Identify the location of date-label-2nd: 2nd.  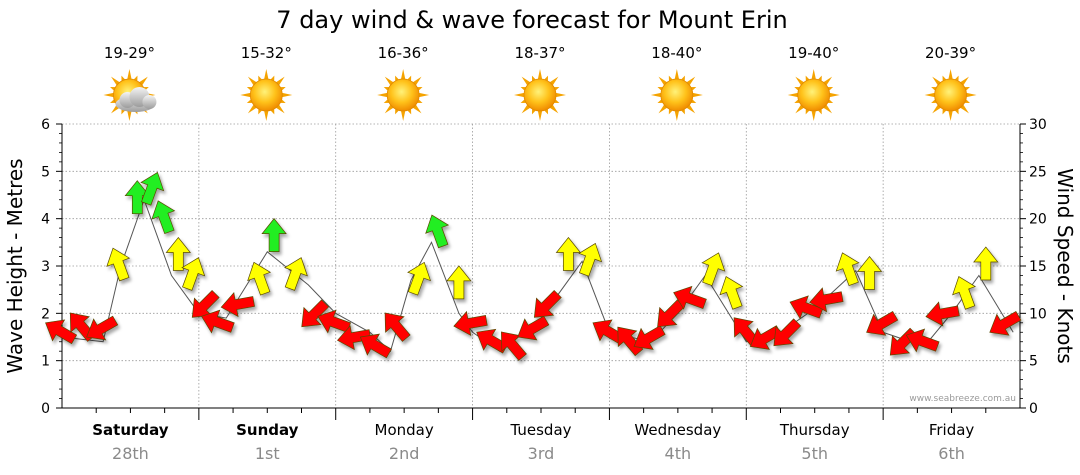
(404, 453).